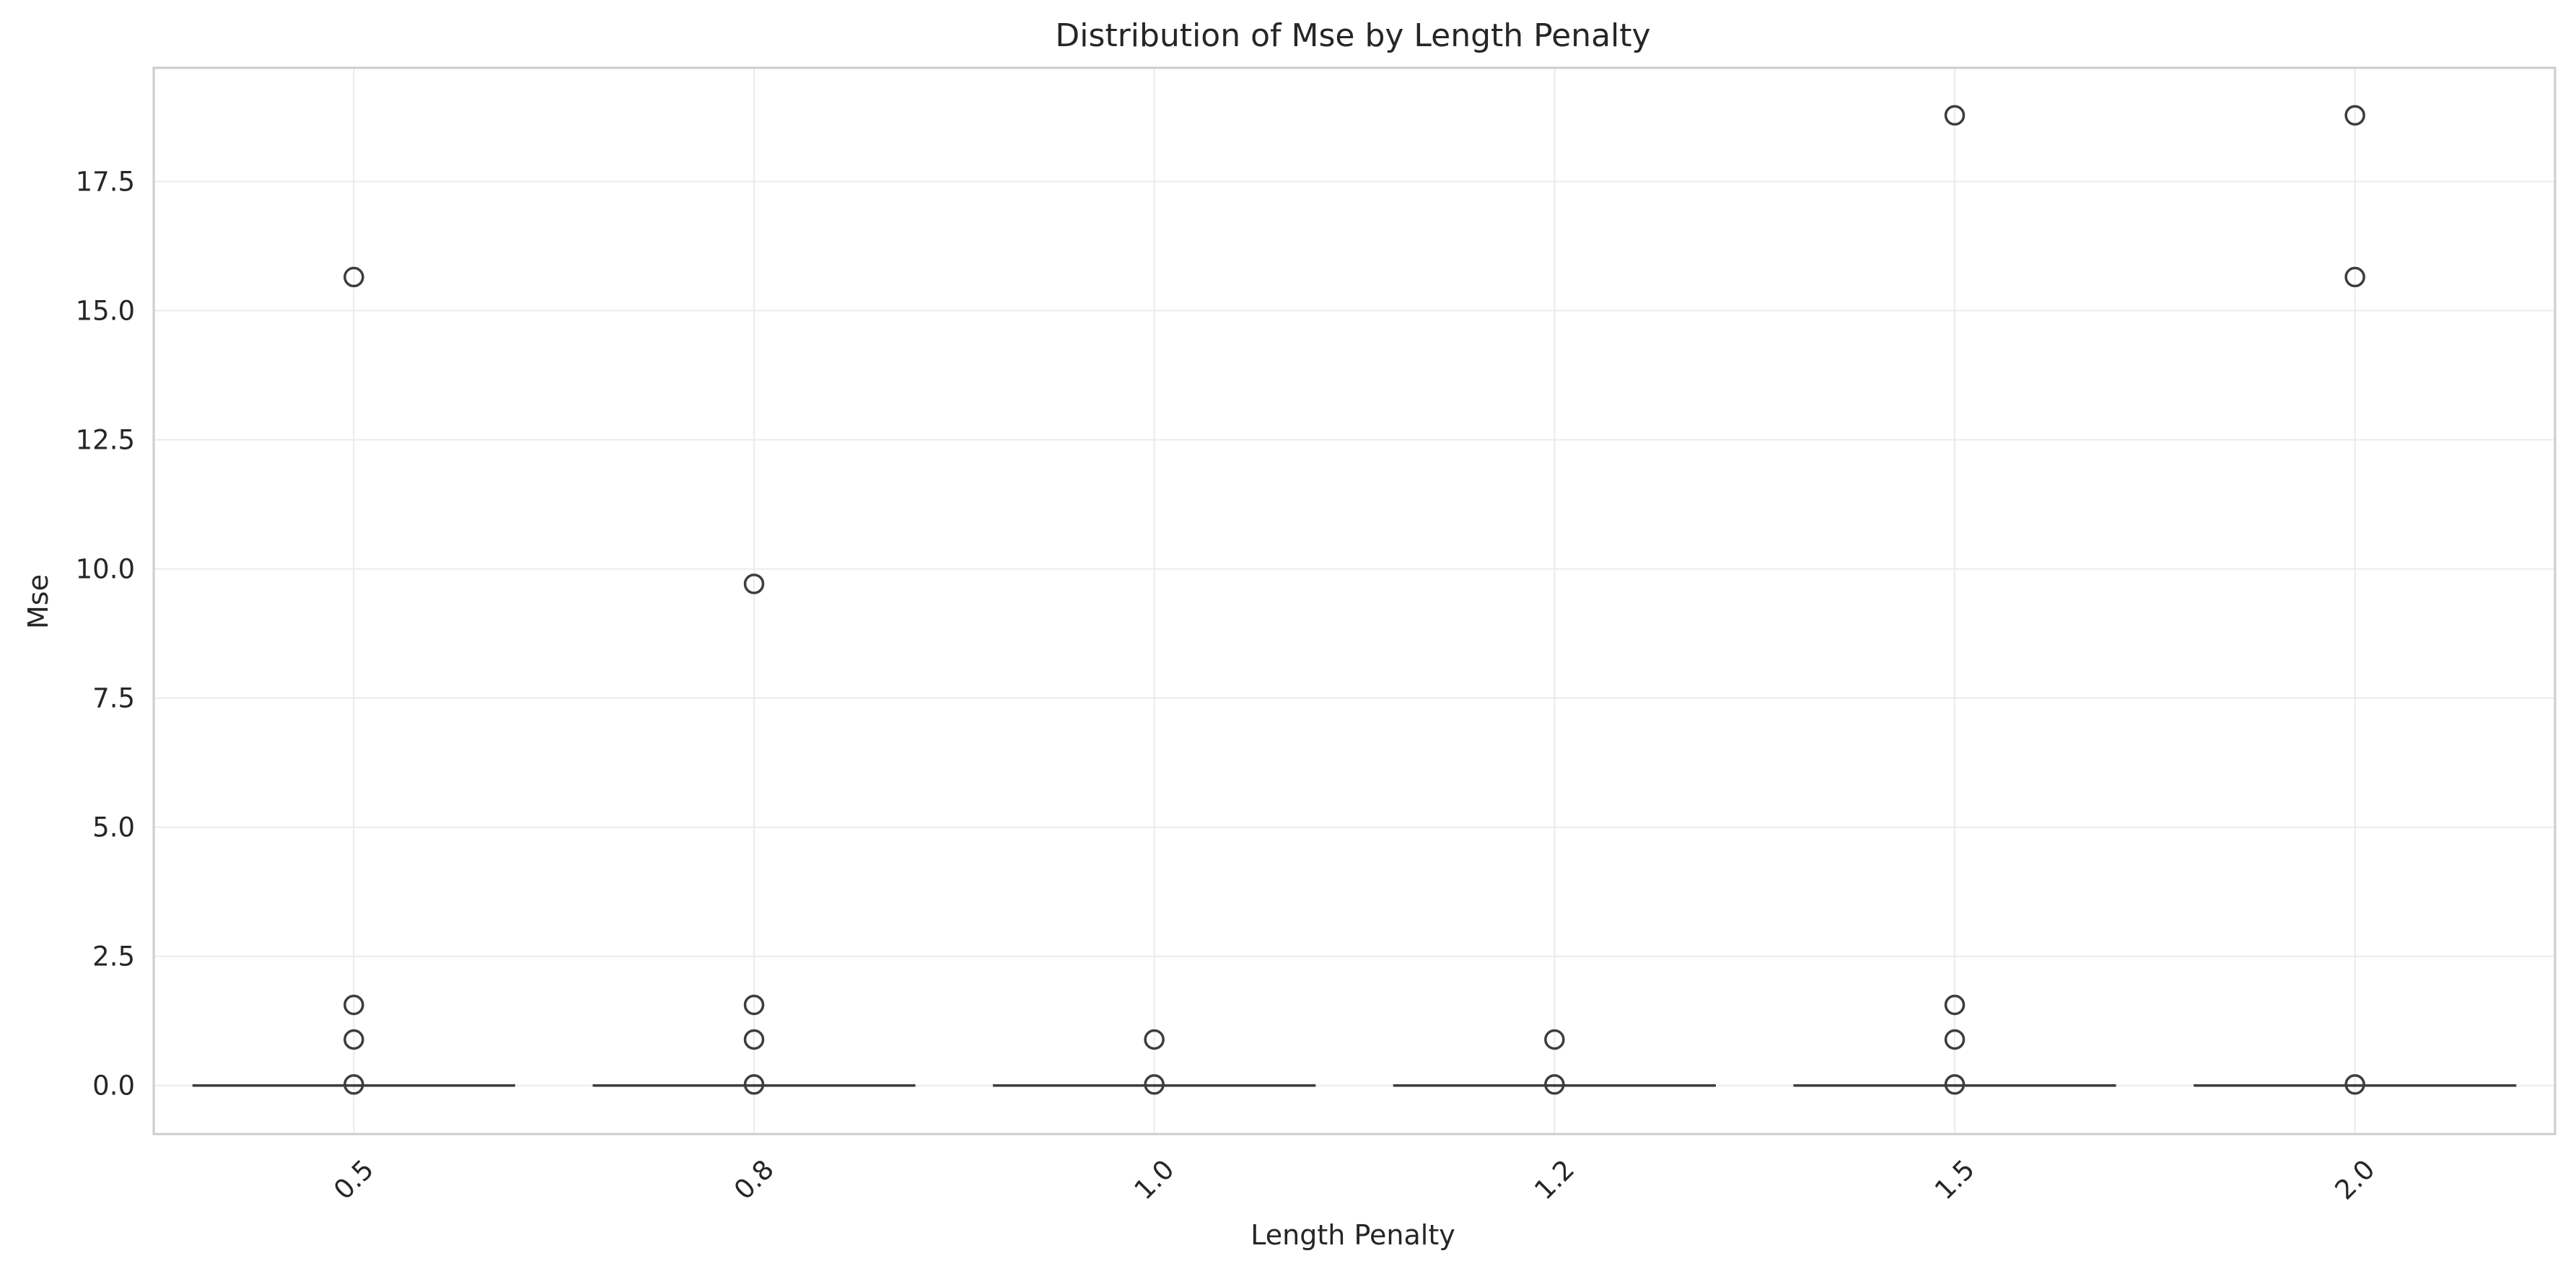  Describe the element at coordinates (2355, 1180) in the screenshot. I see `x-tick-label: 2.0` at that location.